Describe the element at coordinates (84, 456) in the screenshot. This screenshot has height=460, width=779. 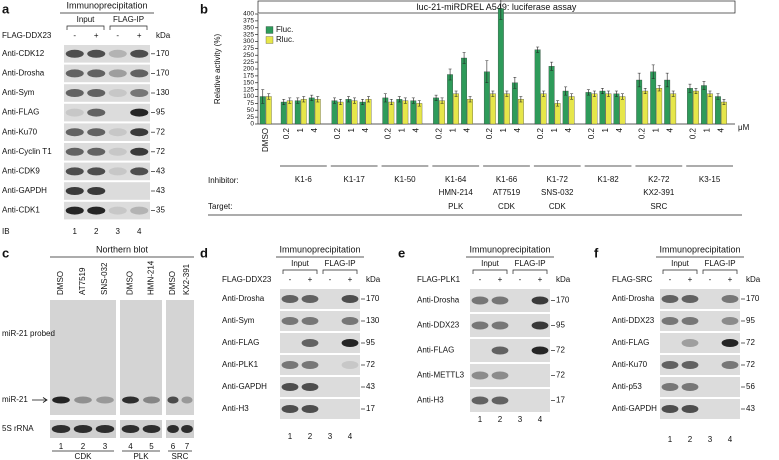
I see `group-label: CDK` at that location.